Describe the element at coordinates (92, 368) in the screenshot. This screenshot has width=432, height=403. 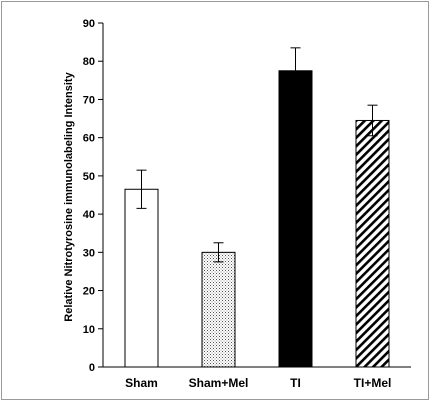
I see `y-tick-label-0: 0` at that location.